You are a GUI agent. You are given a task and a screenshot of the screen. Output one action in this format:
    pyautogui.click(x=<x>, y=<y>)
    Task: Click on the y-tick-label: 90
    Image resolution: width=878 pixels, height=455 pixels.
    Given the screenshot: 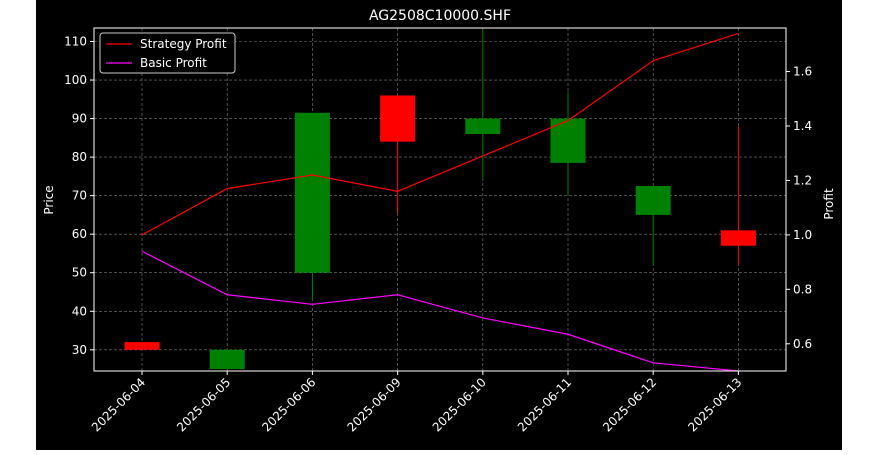 What is the action you would take?
    pyautogui.click(x=79, y=119)
    